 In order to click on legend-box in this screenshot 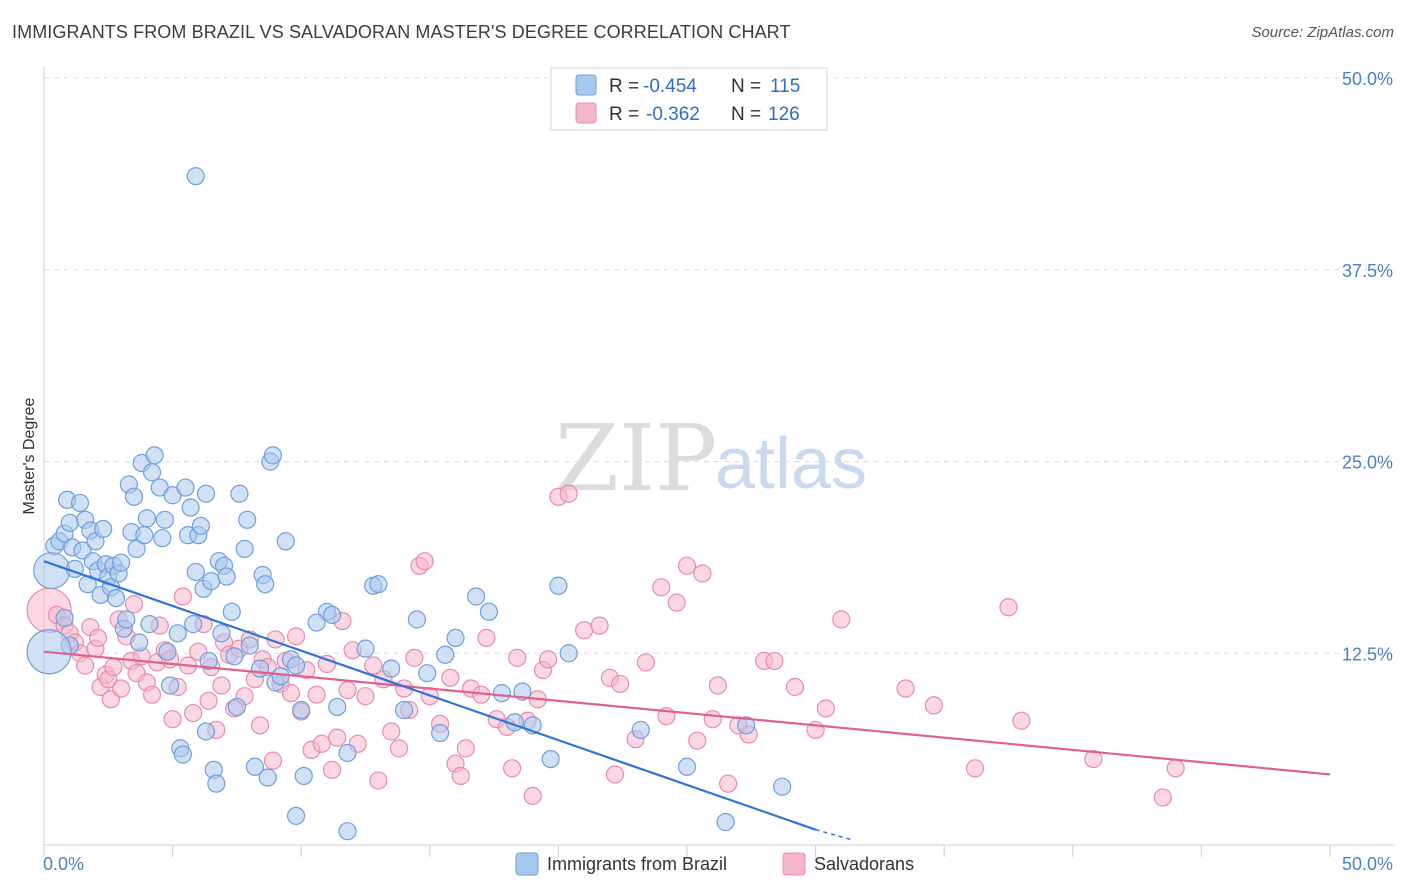, I will do `click(689, 99)`.